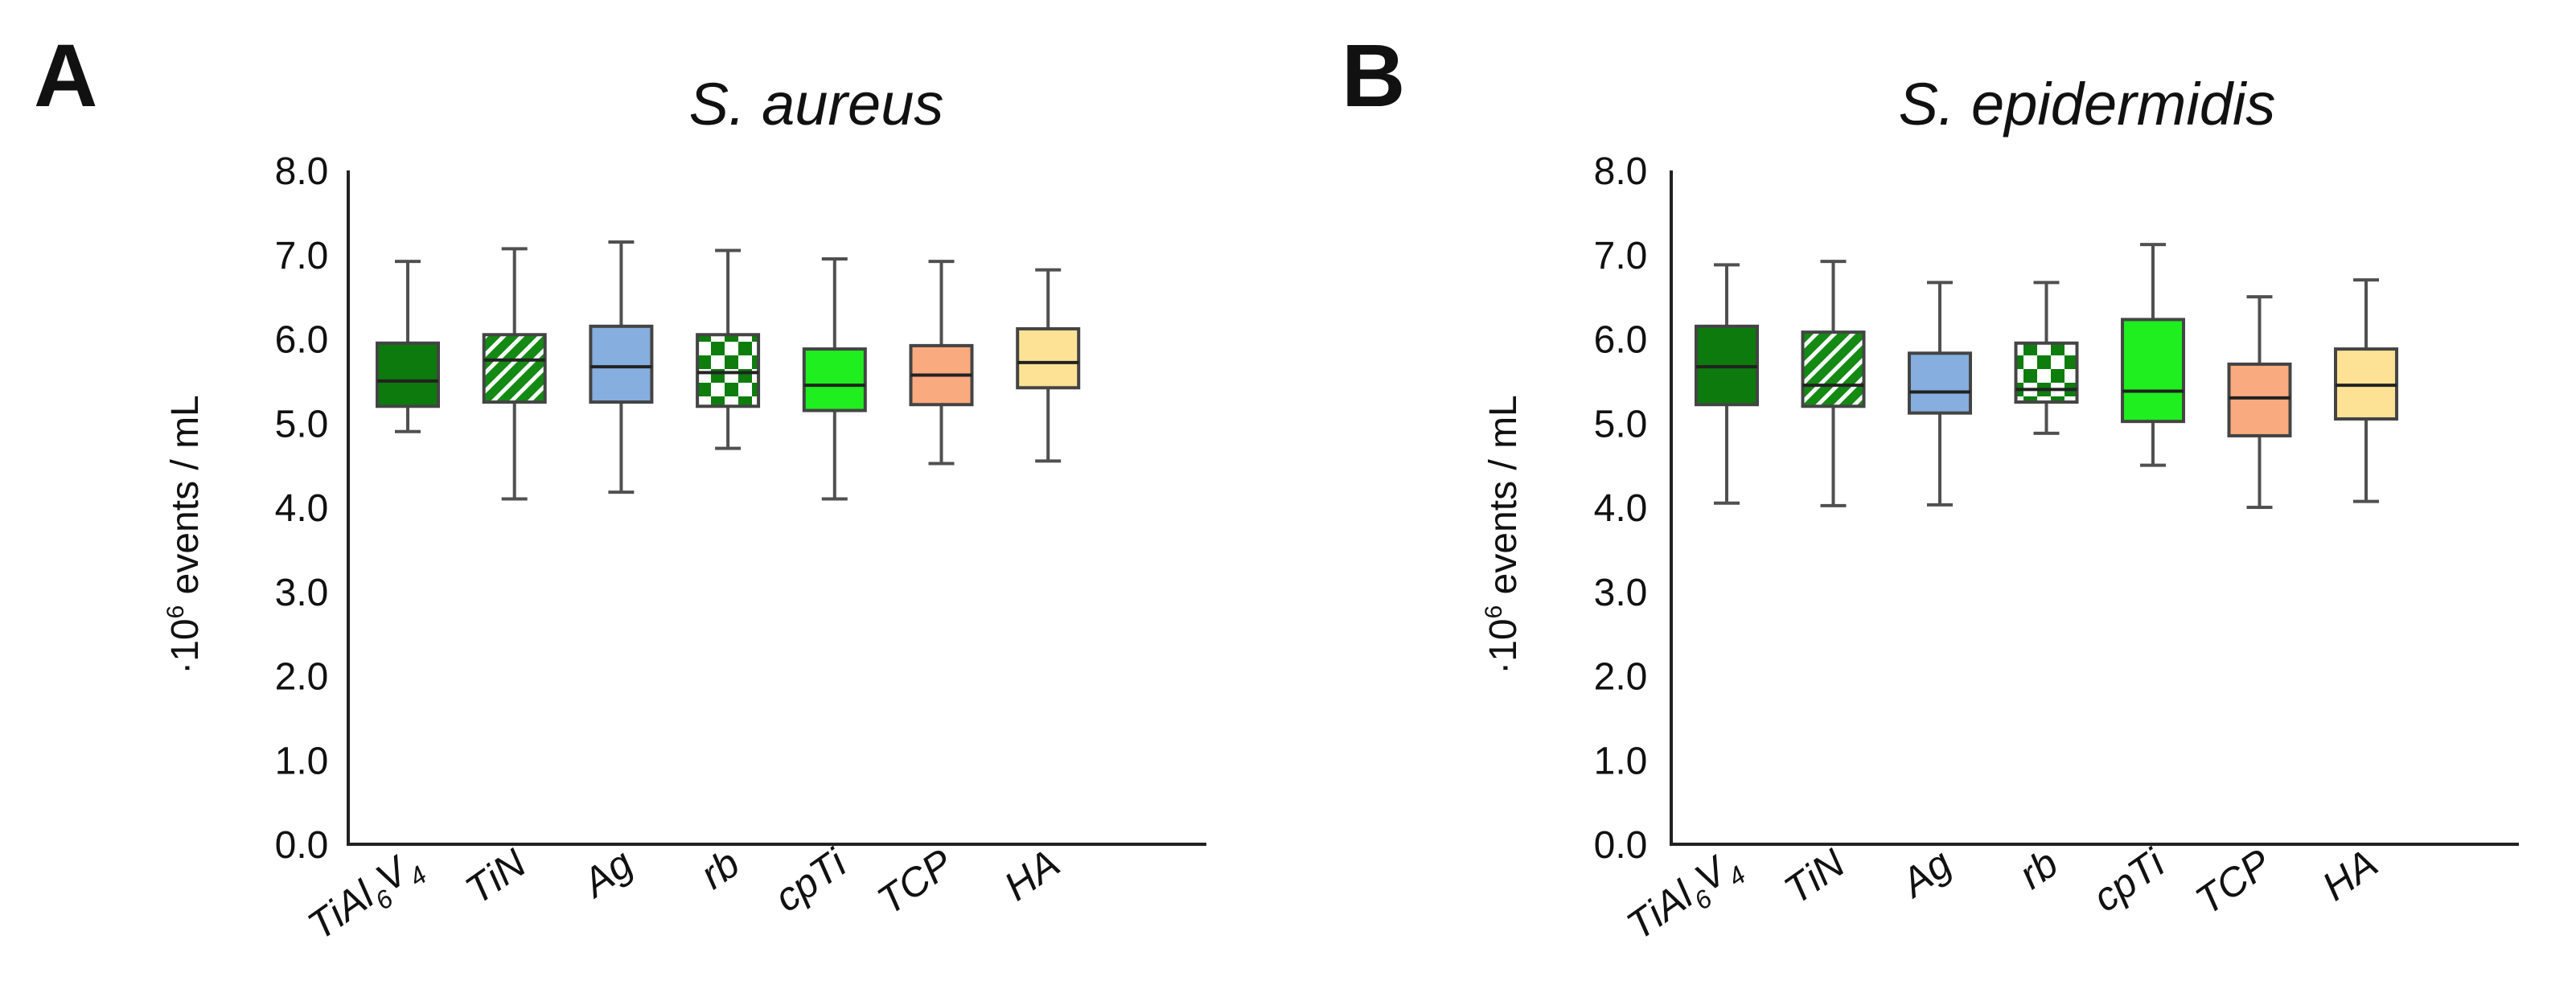  I want to click on boxes-a, so click(728, 370).